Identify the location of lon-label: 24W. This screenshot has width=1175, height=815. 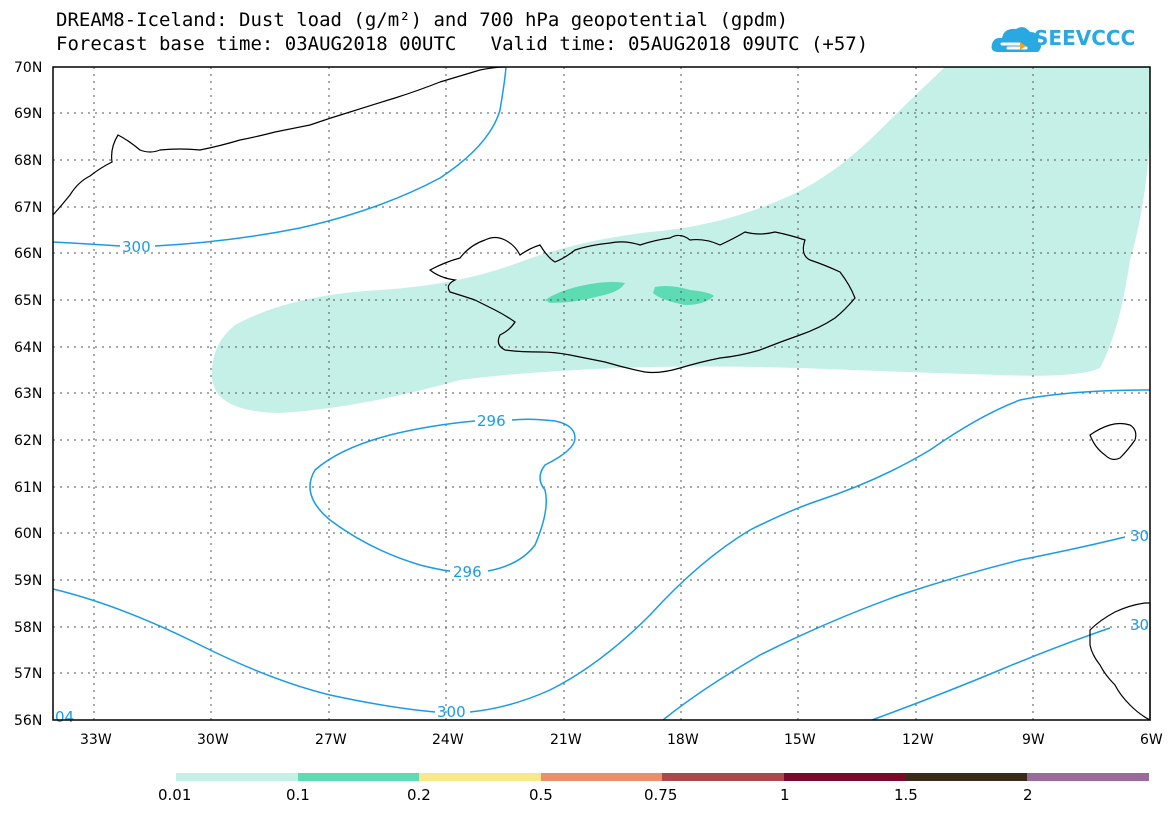
(448, 740).